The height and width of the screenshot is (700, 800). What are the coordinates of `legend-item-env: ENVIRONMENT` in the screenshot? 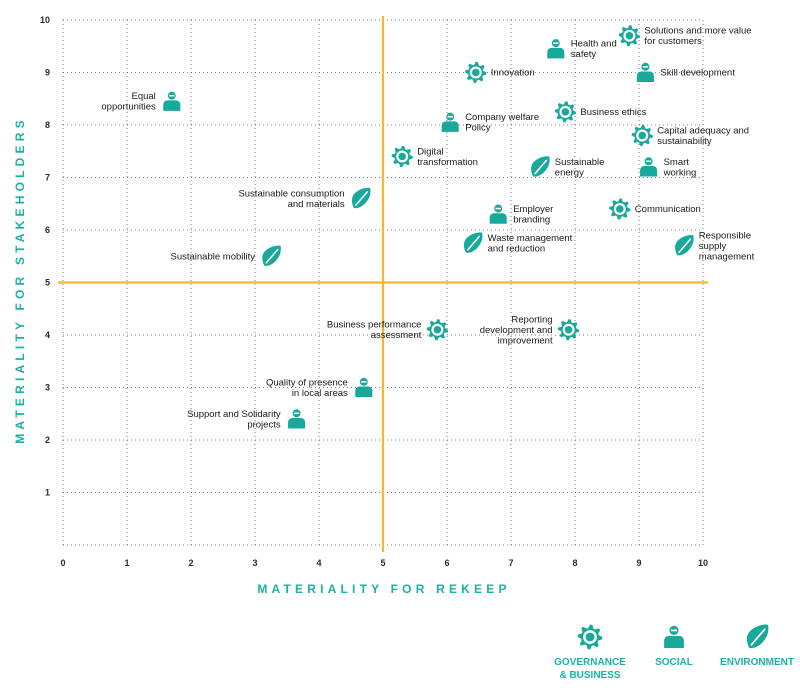 It's located at (757, 646).